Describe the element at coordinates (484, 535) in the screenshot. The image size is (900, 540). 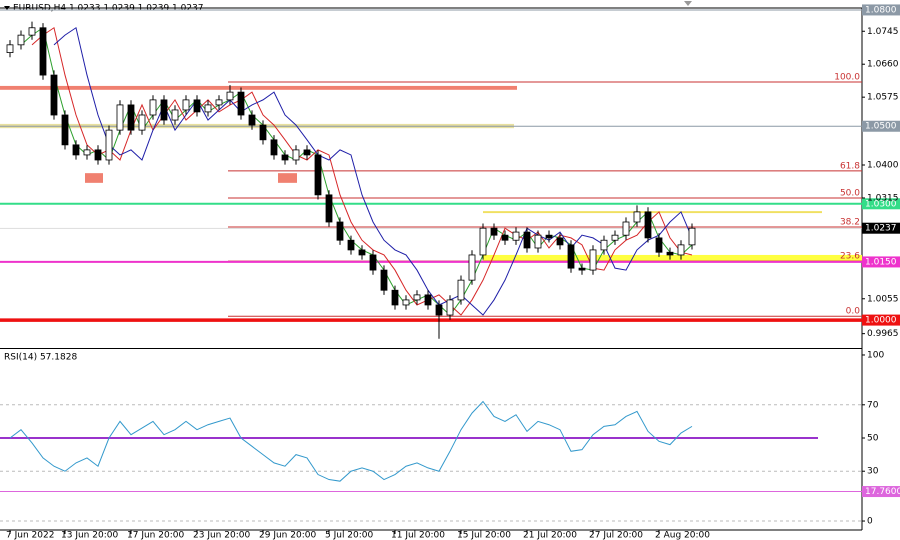
I see `x-tick-label: 15 Jul 20:00` at that location.